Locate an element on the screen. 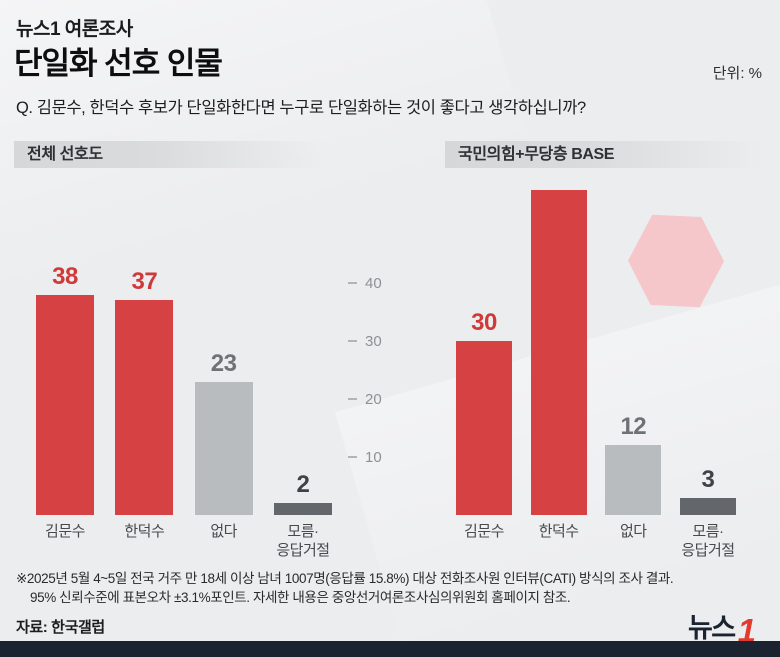  axis-tick: 40 is located at coordinates (365, 283).